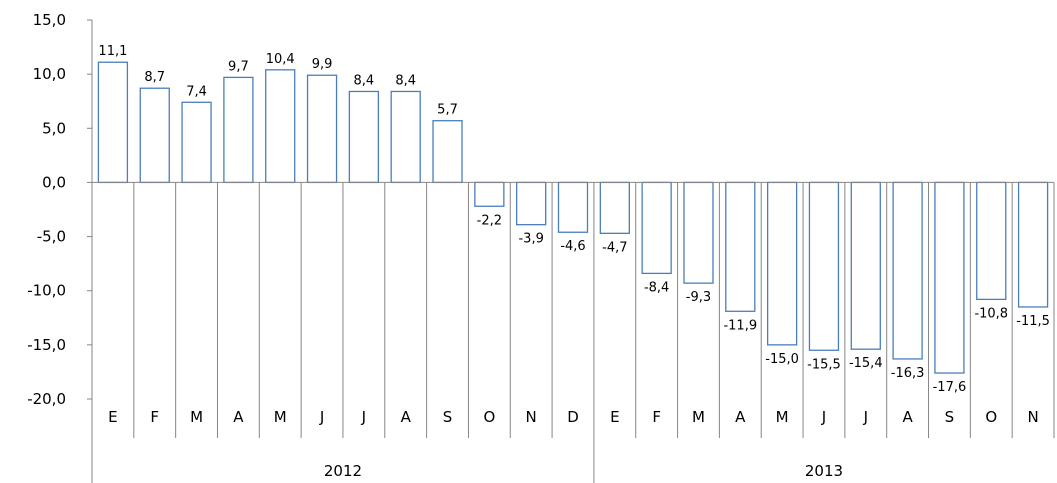 The width and height of the screenshot is (1057, 483). I want to click on data-label: -11,9, so click(740, 325).